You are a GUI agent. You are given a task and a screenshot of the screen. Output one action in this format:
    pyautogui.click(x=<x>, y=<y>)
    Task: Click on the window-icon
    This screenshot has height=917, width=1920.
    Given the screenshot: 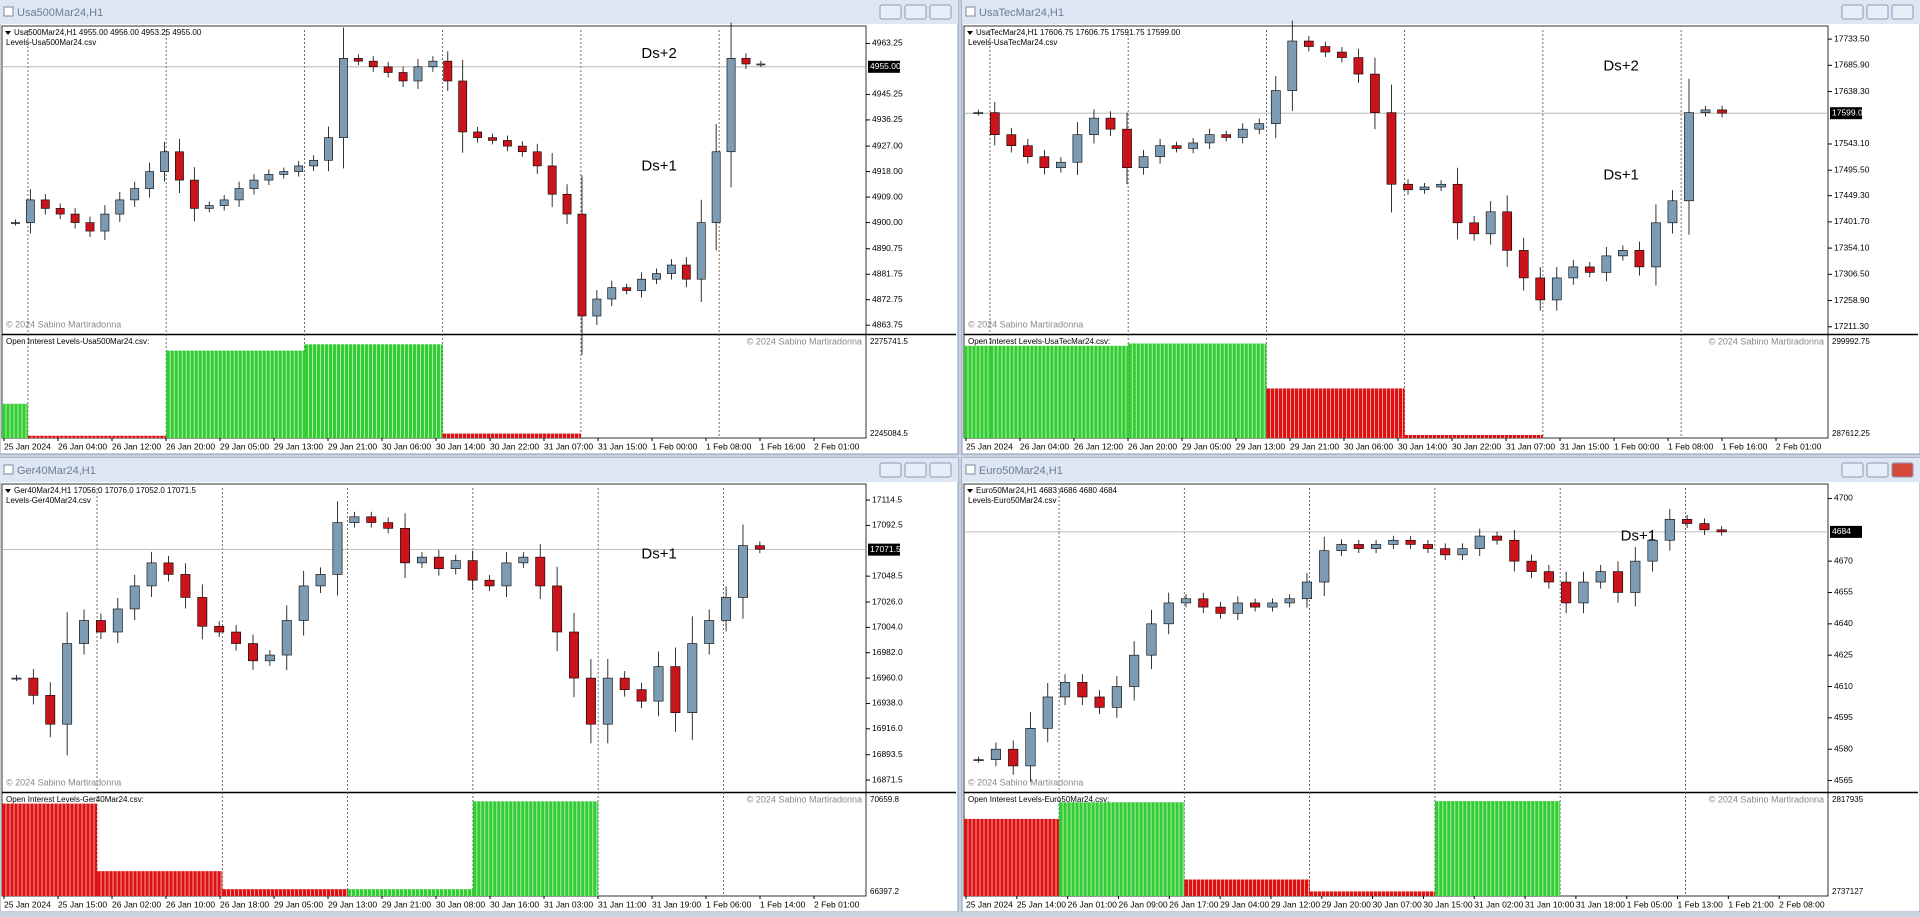 What is the action you would take?
    pyautogui.click(x=8, y=11)
    